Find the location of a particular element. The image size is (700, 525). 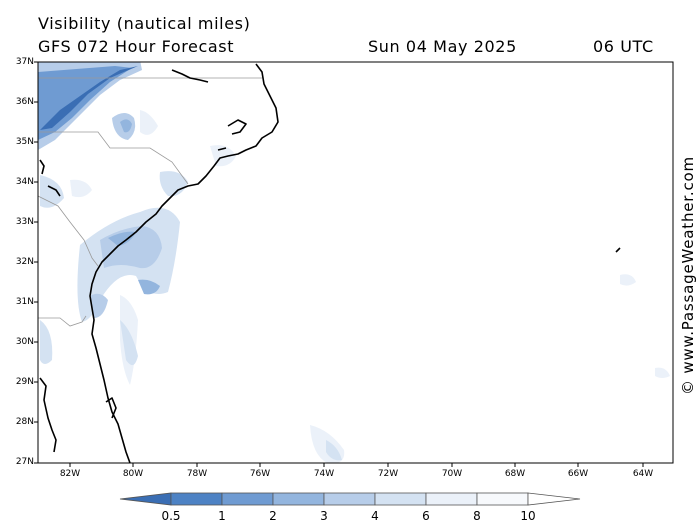

lat-label: 29N is located at coordinates (24, 382).